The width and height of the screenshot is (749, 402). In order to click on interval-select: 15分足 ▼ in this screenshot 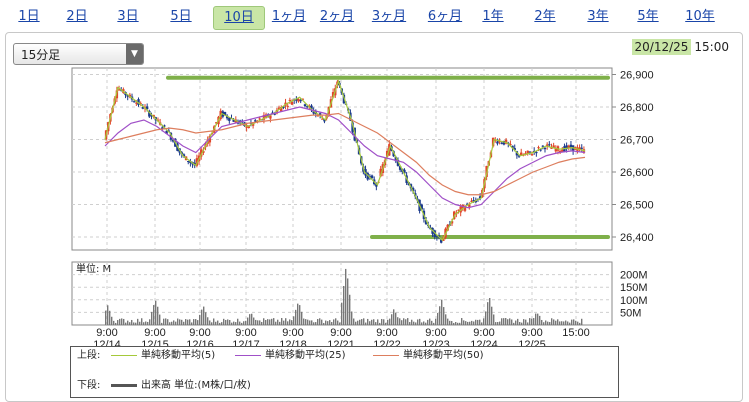, I will do `click(78, 54)`.